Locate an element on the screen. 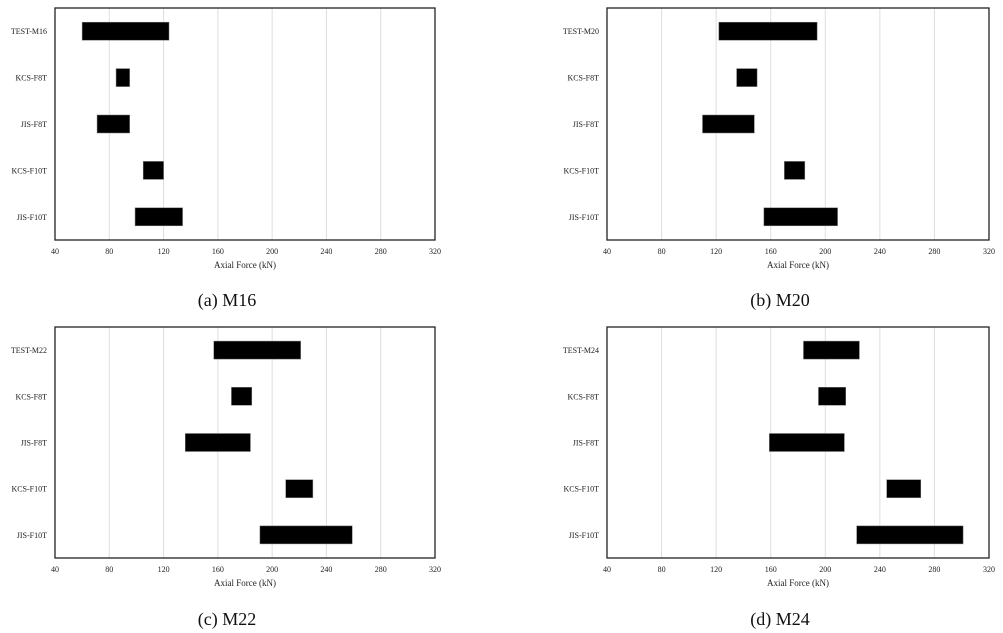 This screenshot has width=1003, height=633. y-category-label: TEST-M16 is located at coordinates (29, 31).